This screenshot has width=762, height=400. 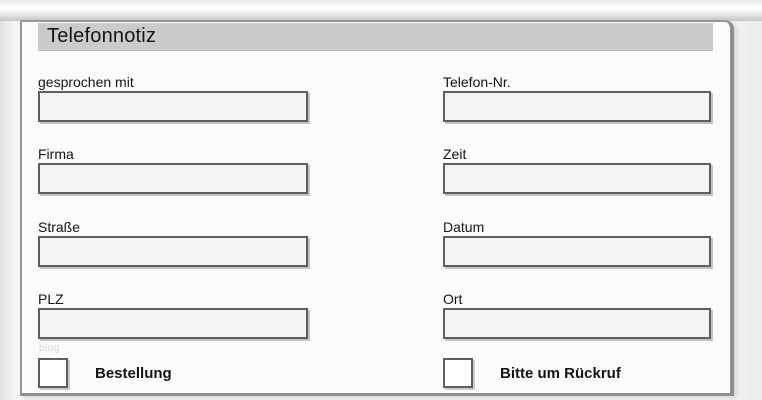 I want to click on label-bestellung: Bestellung, so click(x=133, y=373).